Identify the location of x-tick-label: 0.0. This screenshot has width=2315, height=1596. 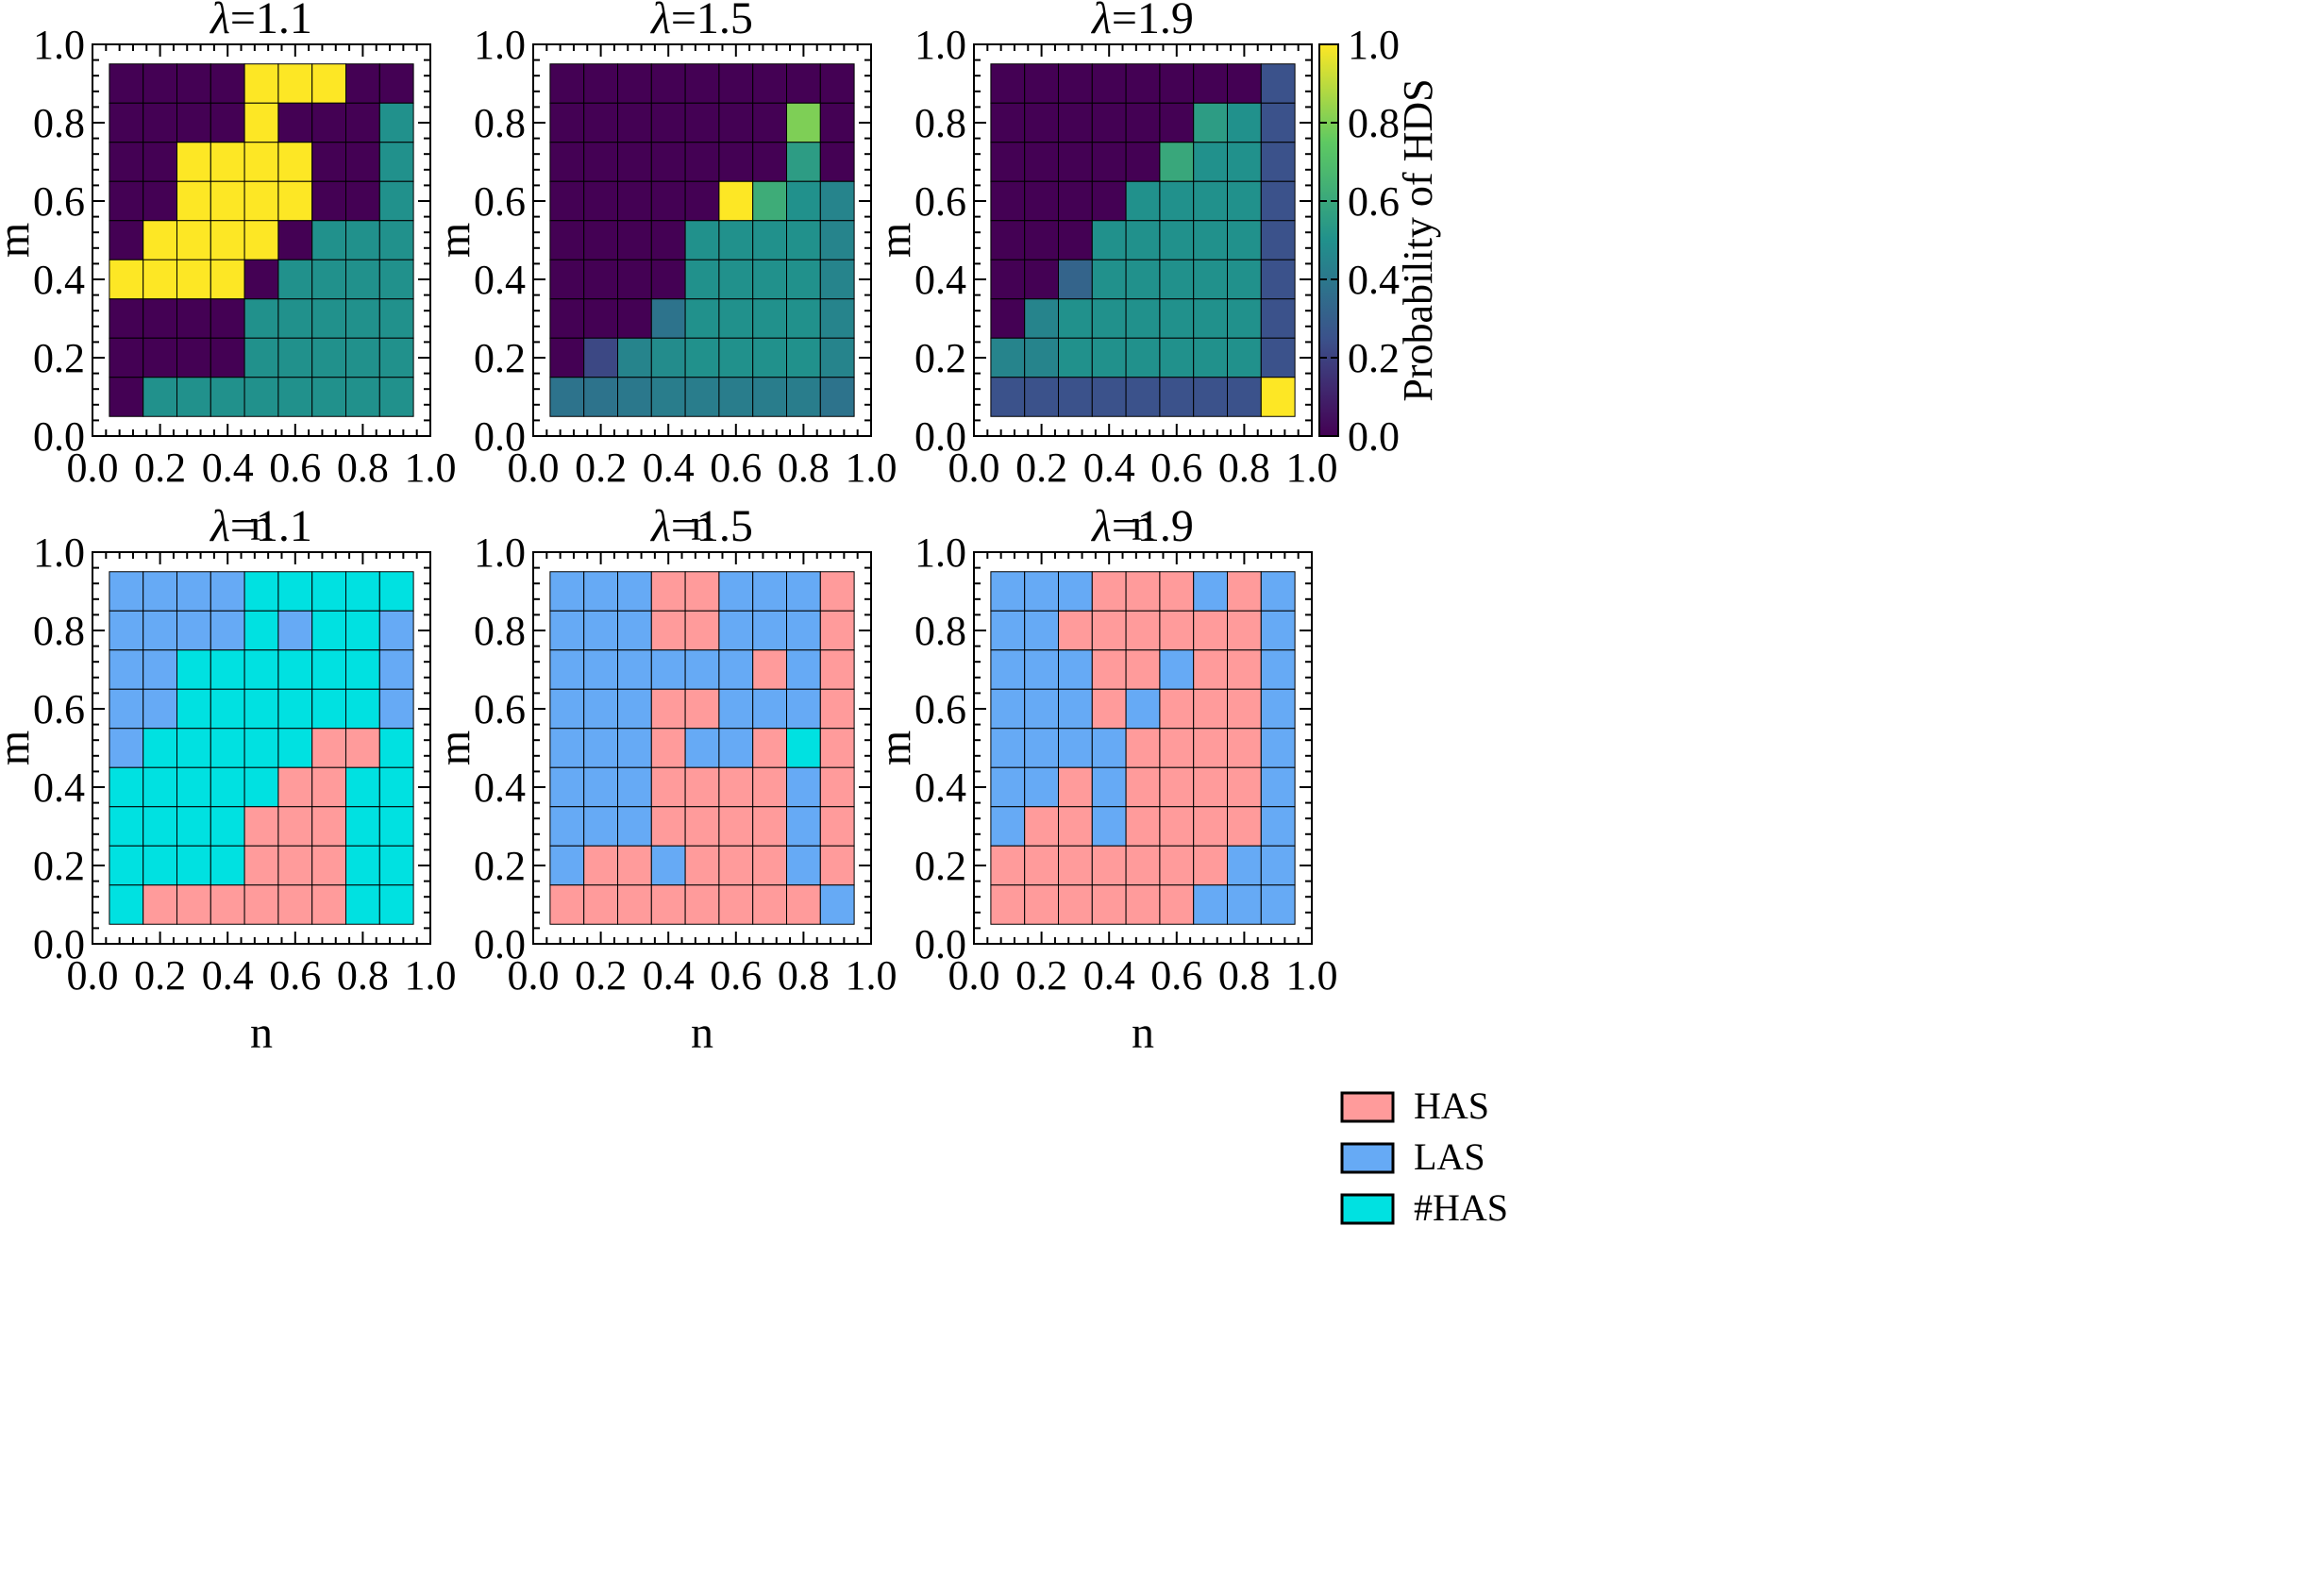
(974, 975).